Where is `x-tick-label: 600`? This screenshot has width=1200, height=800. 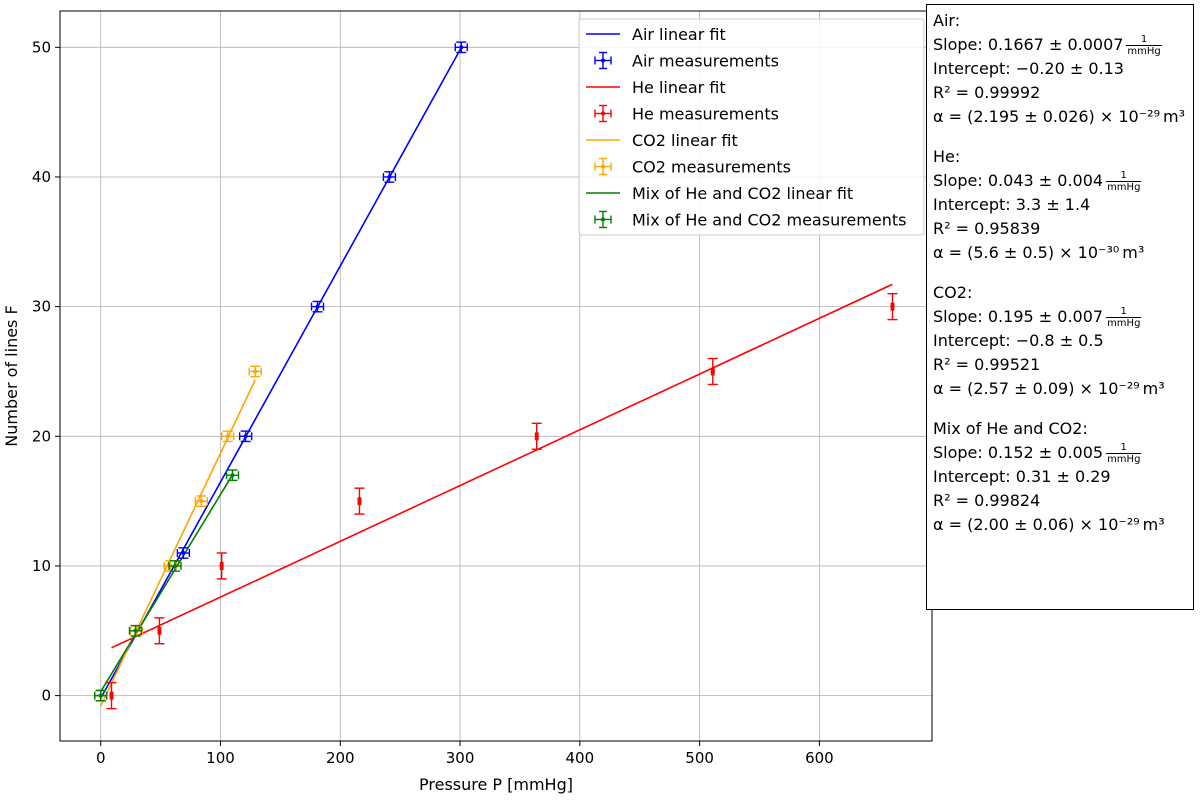 x-tick-label: 600 is located at coordinates (819, 758).